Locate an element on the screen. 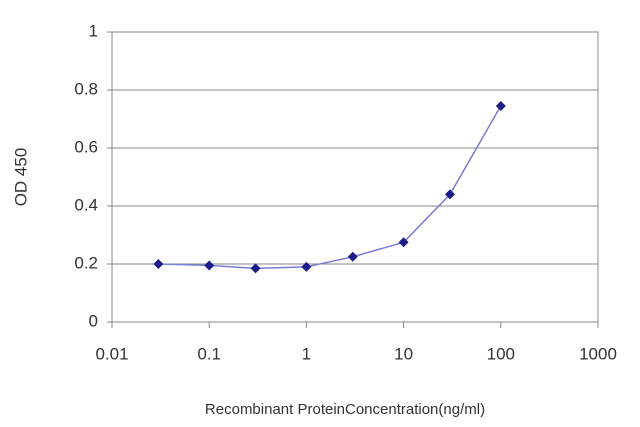  y-tick-label: 0.8 is located at coordinates (86, 88).